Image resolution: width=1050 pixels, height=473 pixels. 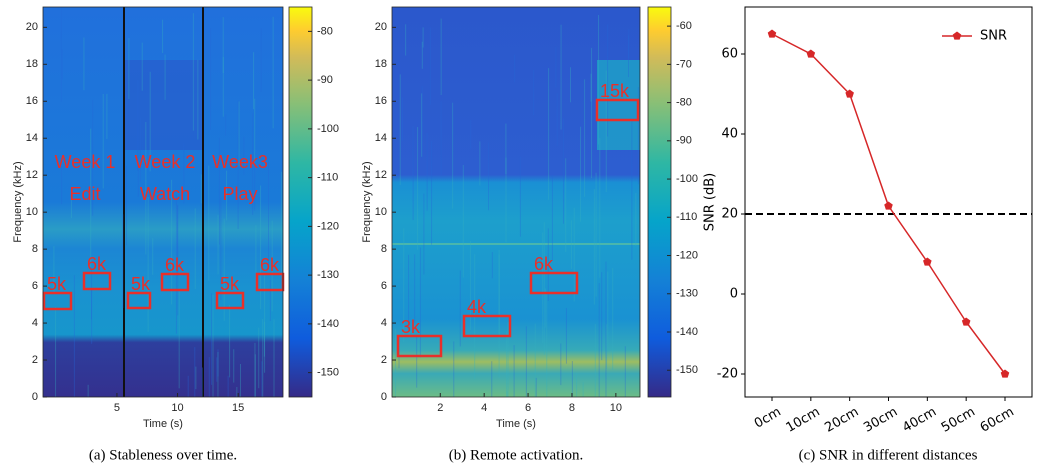 I want to click on x-tick-label: 8, so click(x=572, y=408).